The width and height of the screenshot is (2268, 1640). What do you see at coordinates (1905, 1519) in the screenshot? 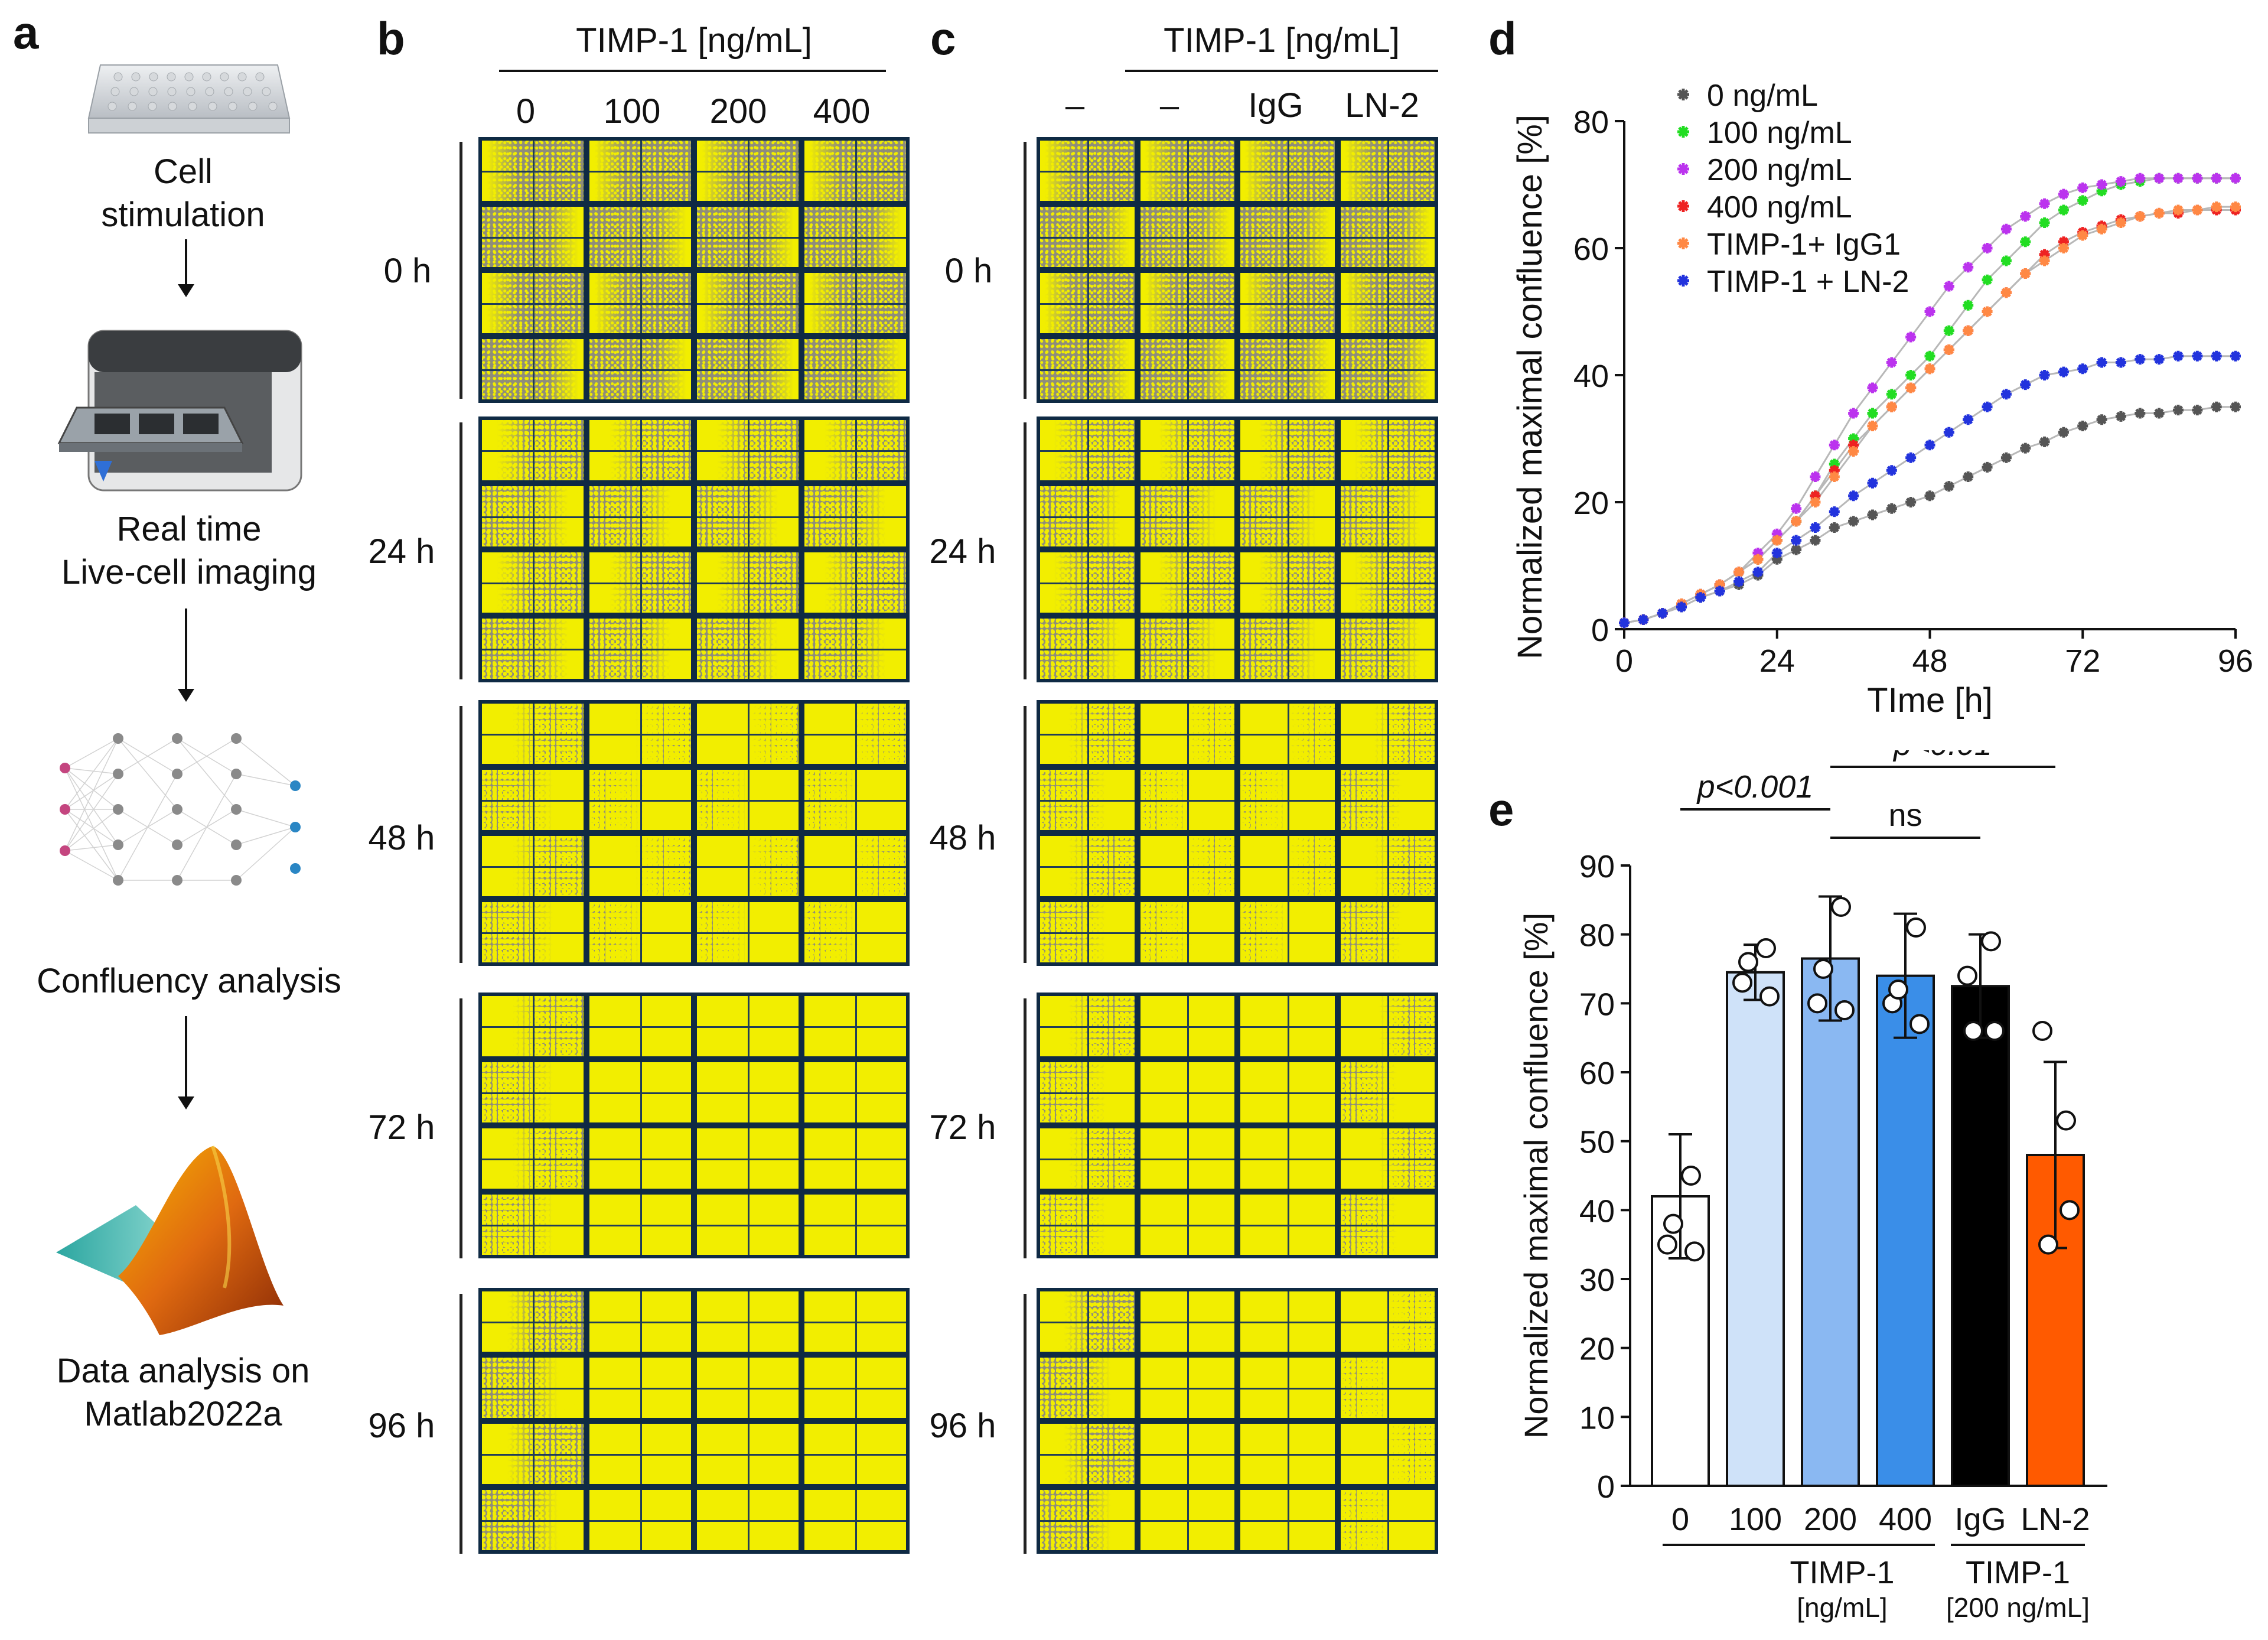
I see `x-tick-label: 400` at bounding box center [1905, 1519].